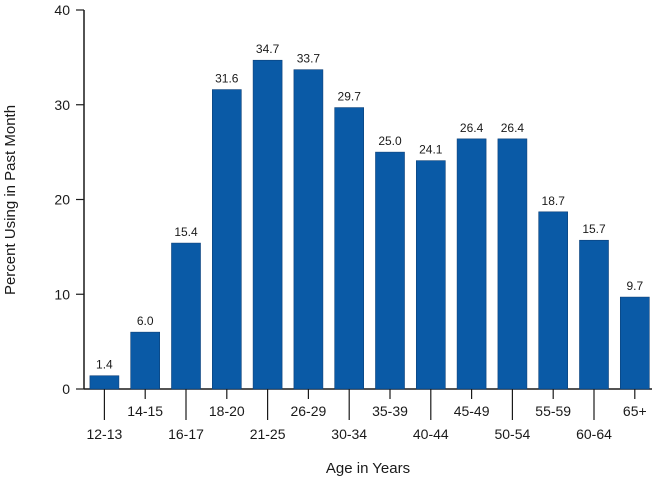  Describe the element at coordinates (390, 141) in the screenshot. I see `bar-value-label: 25.0` at that location.